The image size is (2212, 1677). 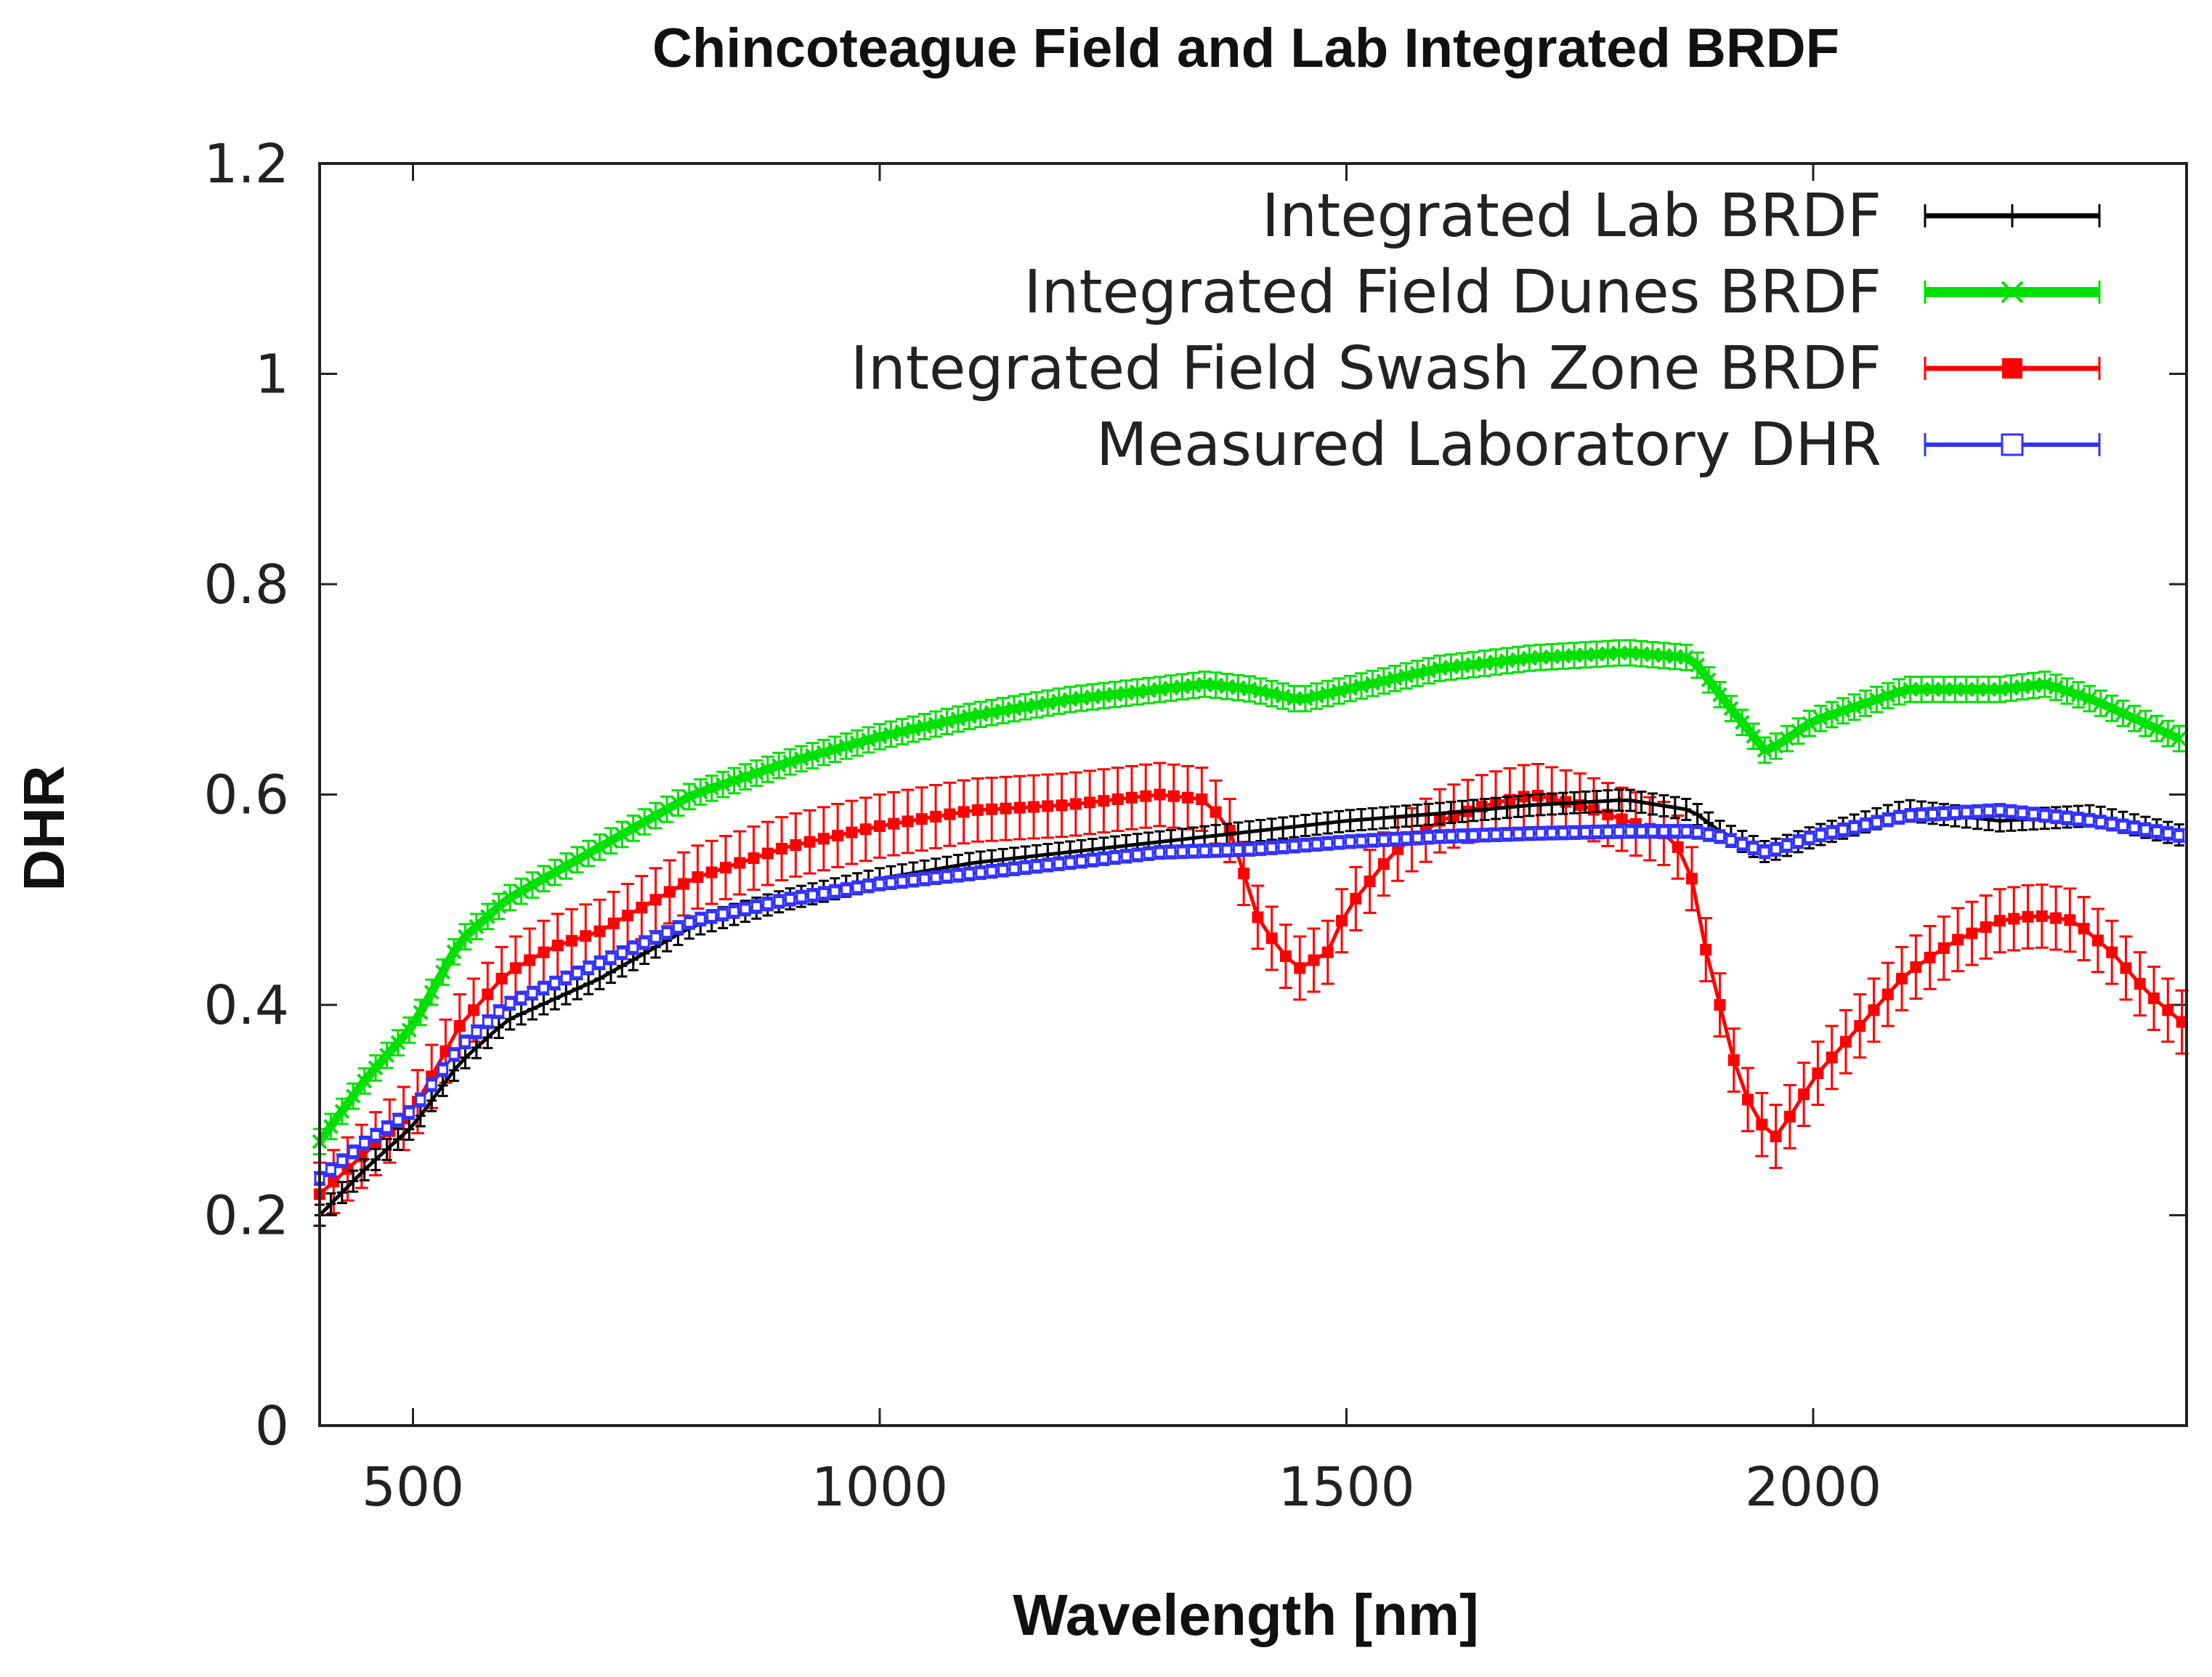 What do you see at coordinates (1813, 1487) in the screenshot?
I see `x-tick-label: 2000` at bounding box center [1813, 1487].